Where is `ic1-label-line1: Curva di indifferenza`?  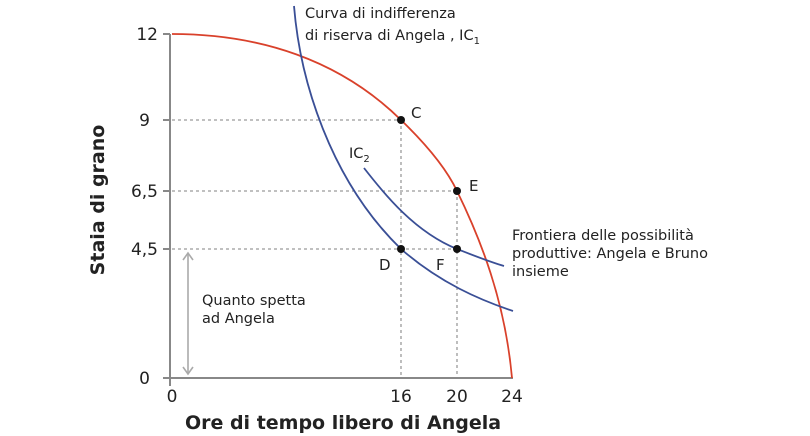 ic1-label-line1: Curva di indifferenza is located at coordinates (380, 14).